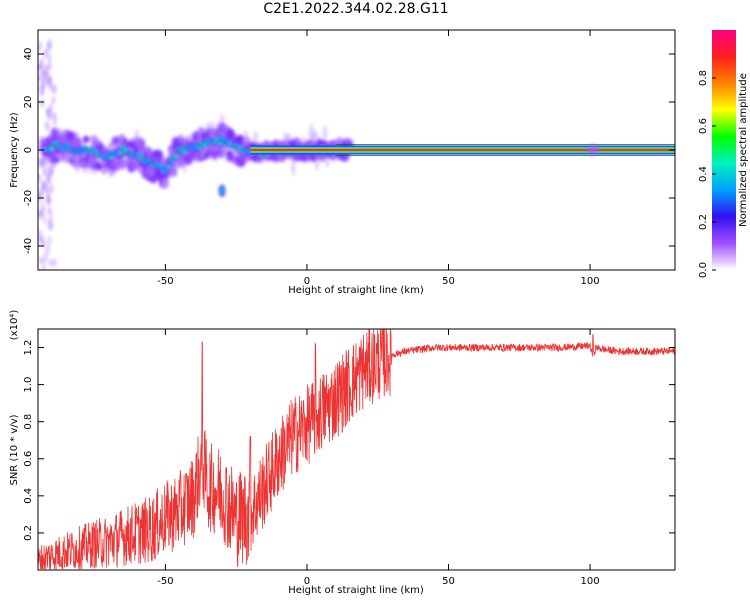  I want to click on figure-title: C2E1.2022.344.02.28.G11, so click(356, 9).